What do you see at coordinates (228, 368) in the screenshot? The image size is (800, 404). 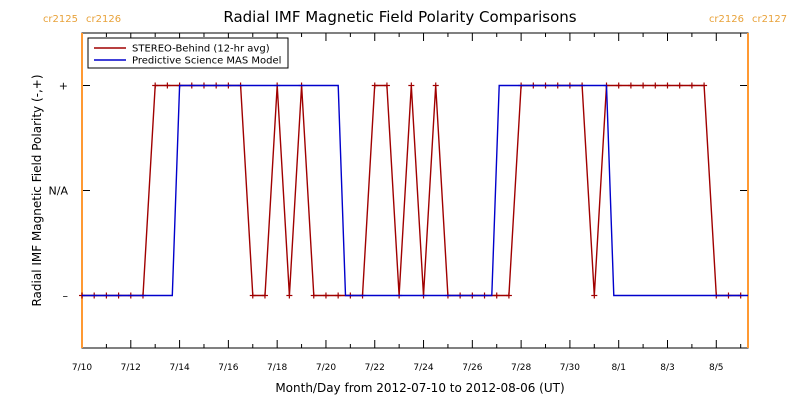 I see `x-tick-label: 7/16` at bounding box center [228, 368].